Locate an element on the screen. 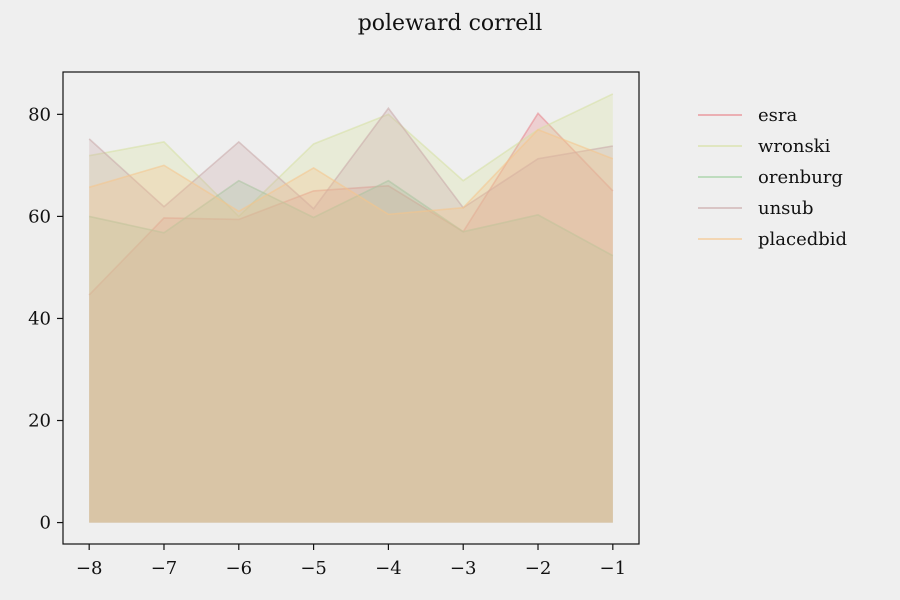 The image size is (900, 600). area-line-wronski is located at coordinates (351, 155).